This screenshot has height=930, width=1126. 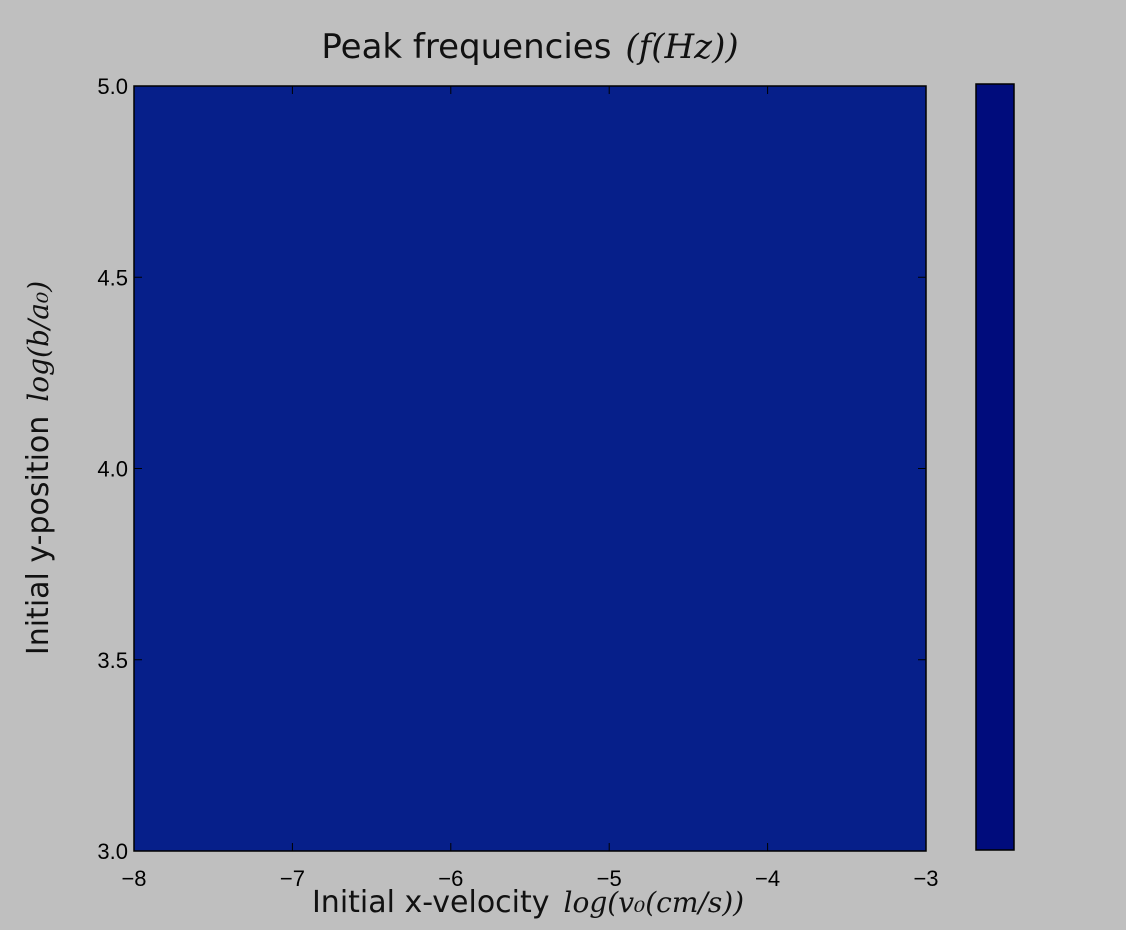 I want to click on y-axis-label-text: Initial y-position, so click(x=38, y=535).